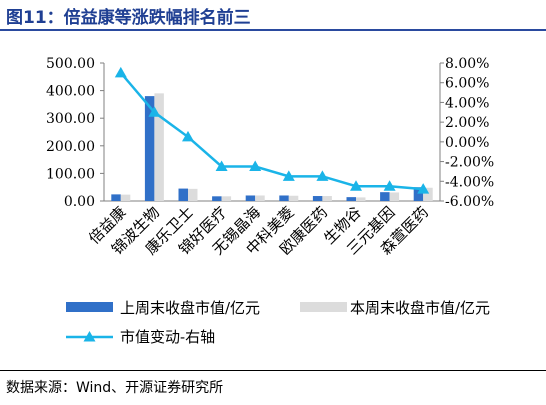  Describe the element at coordinates (467, 103) in the screenshot. I see `right-tick-label: 4.00%` at that location.